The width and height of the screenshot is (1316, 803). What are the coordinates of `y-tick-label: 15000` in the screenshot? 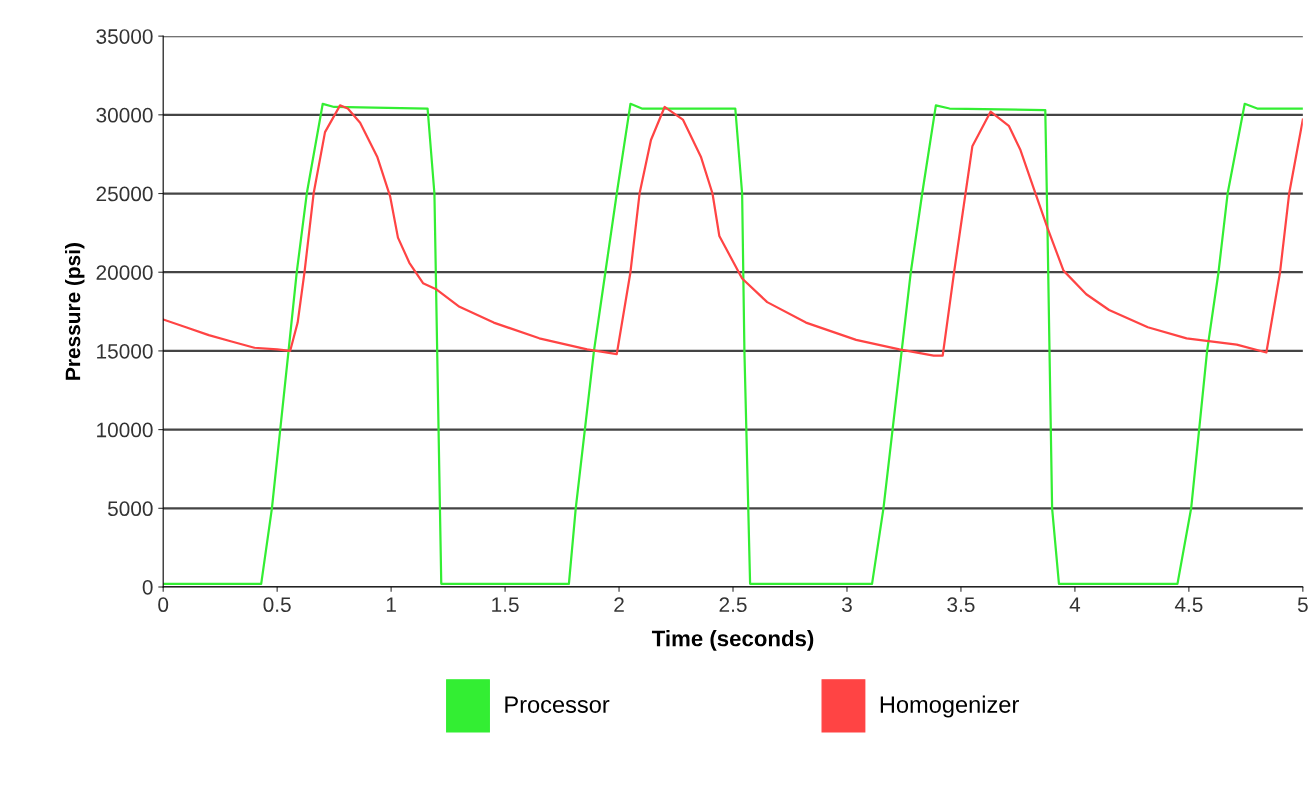 It's located at (125, 351).